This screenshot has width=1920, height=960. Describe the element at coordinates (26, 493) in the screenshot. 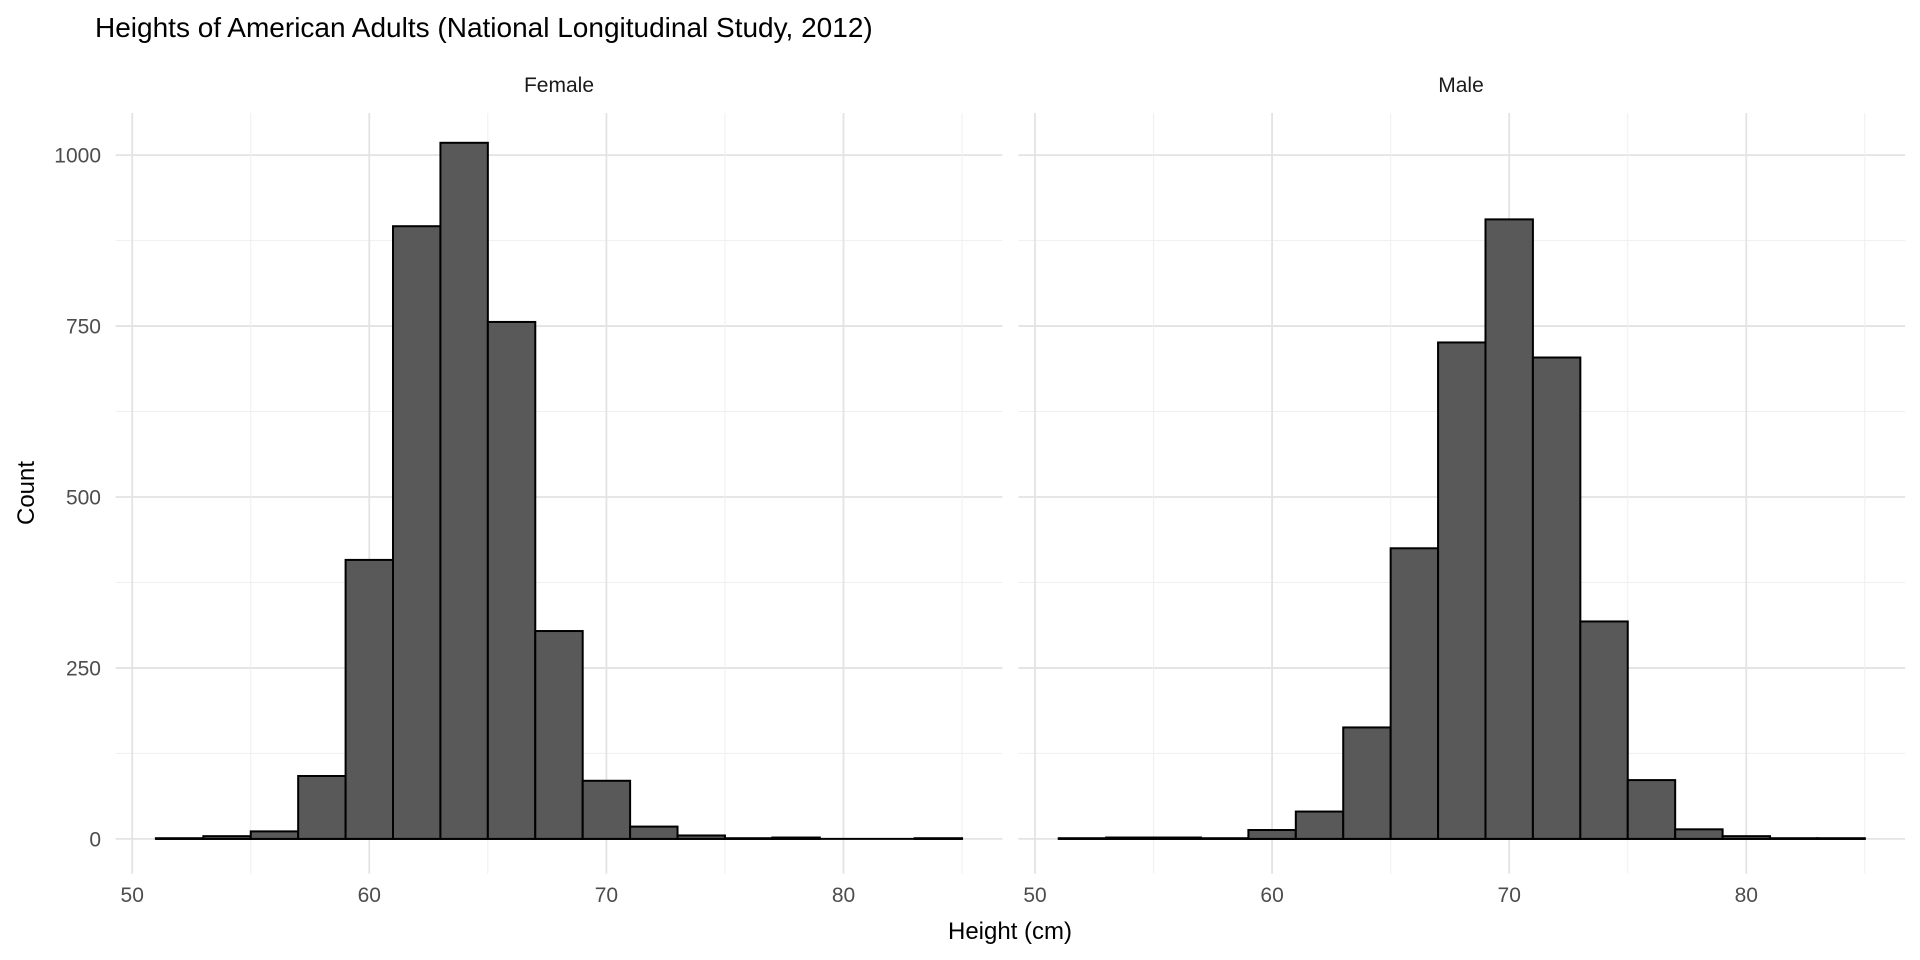

I see `y-axis-title: Count` at that location.